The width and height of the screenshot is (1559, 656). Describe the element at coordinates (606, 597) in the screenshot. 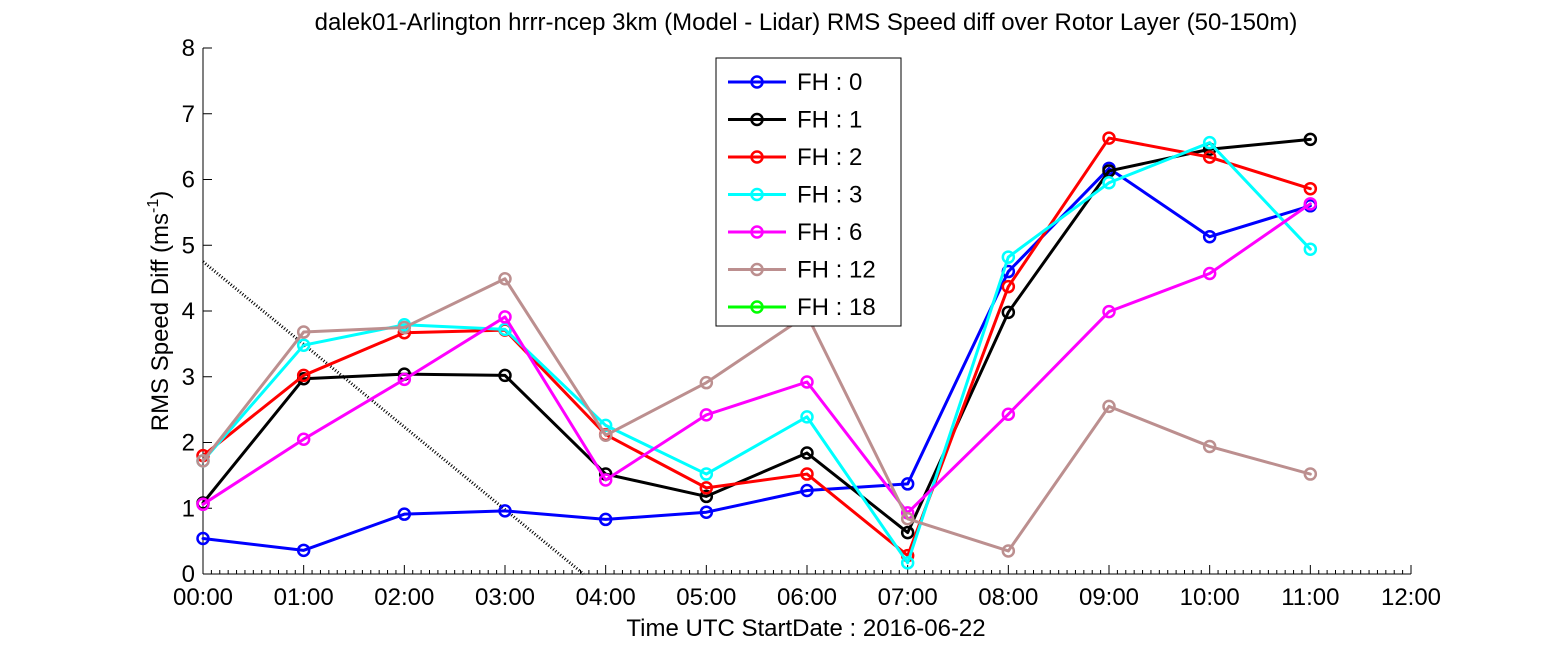

I see `x-tick-label: 04:00` at that location.